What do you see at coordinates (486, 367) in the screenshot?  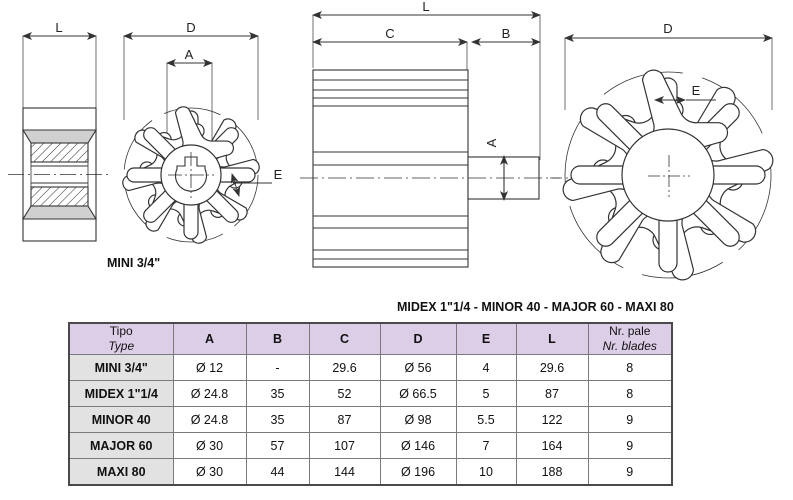 I see `cell-e: 4` at bounding box center [486, 367].